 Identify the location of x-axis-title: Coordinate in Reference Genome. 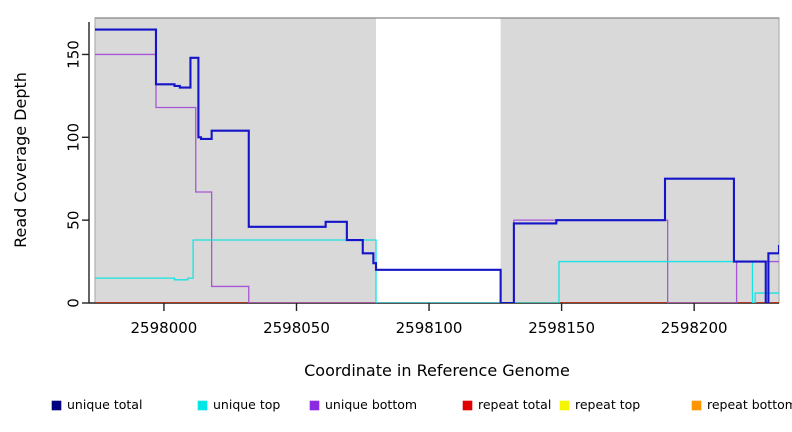
(437, 370).